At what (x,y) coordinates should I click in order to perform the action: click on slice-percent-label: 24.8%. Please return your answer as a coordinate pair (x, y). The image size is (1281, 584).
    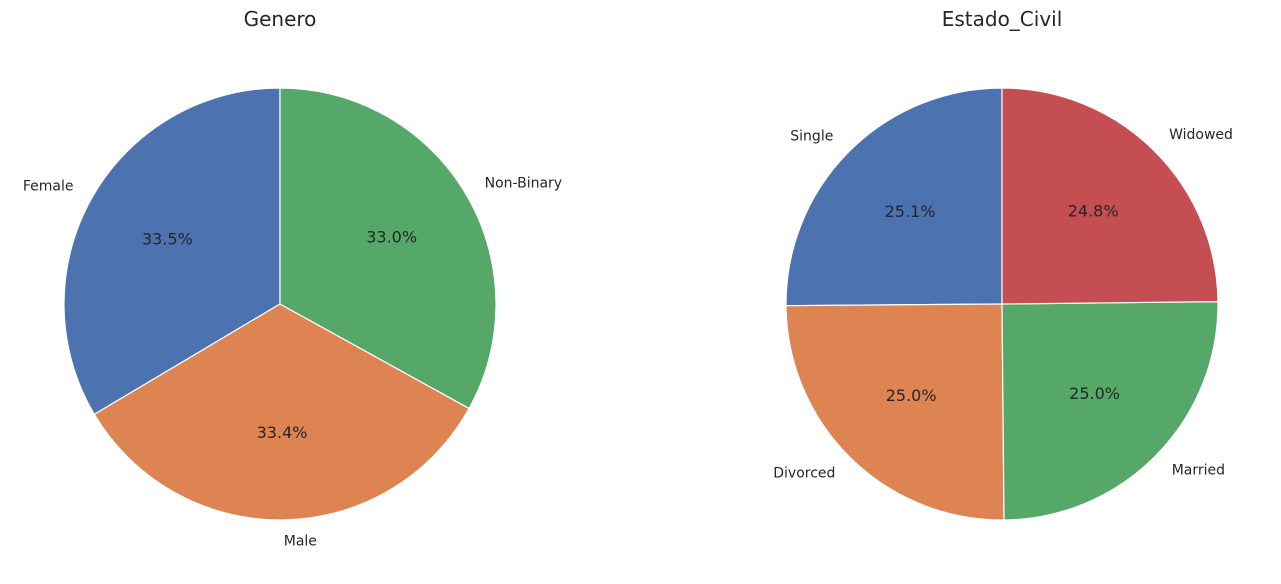
    Looking at the image, I should click on (1093, 210).